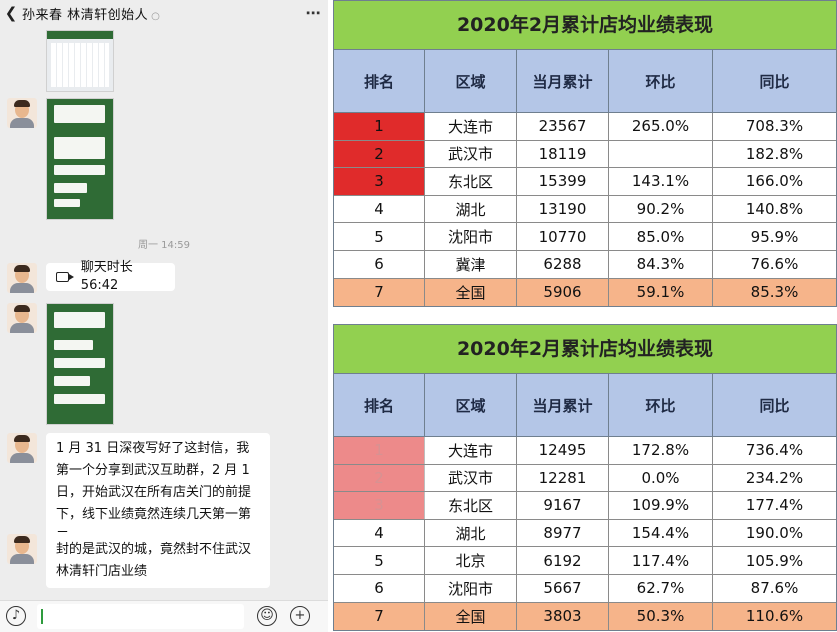  What do you see at coordinates (379, 450) in the screenshot?
I see `cell-rank: 1` at bounding box center [379, 450].